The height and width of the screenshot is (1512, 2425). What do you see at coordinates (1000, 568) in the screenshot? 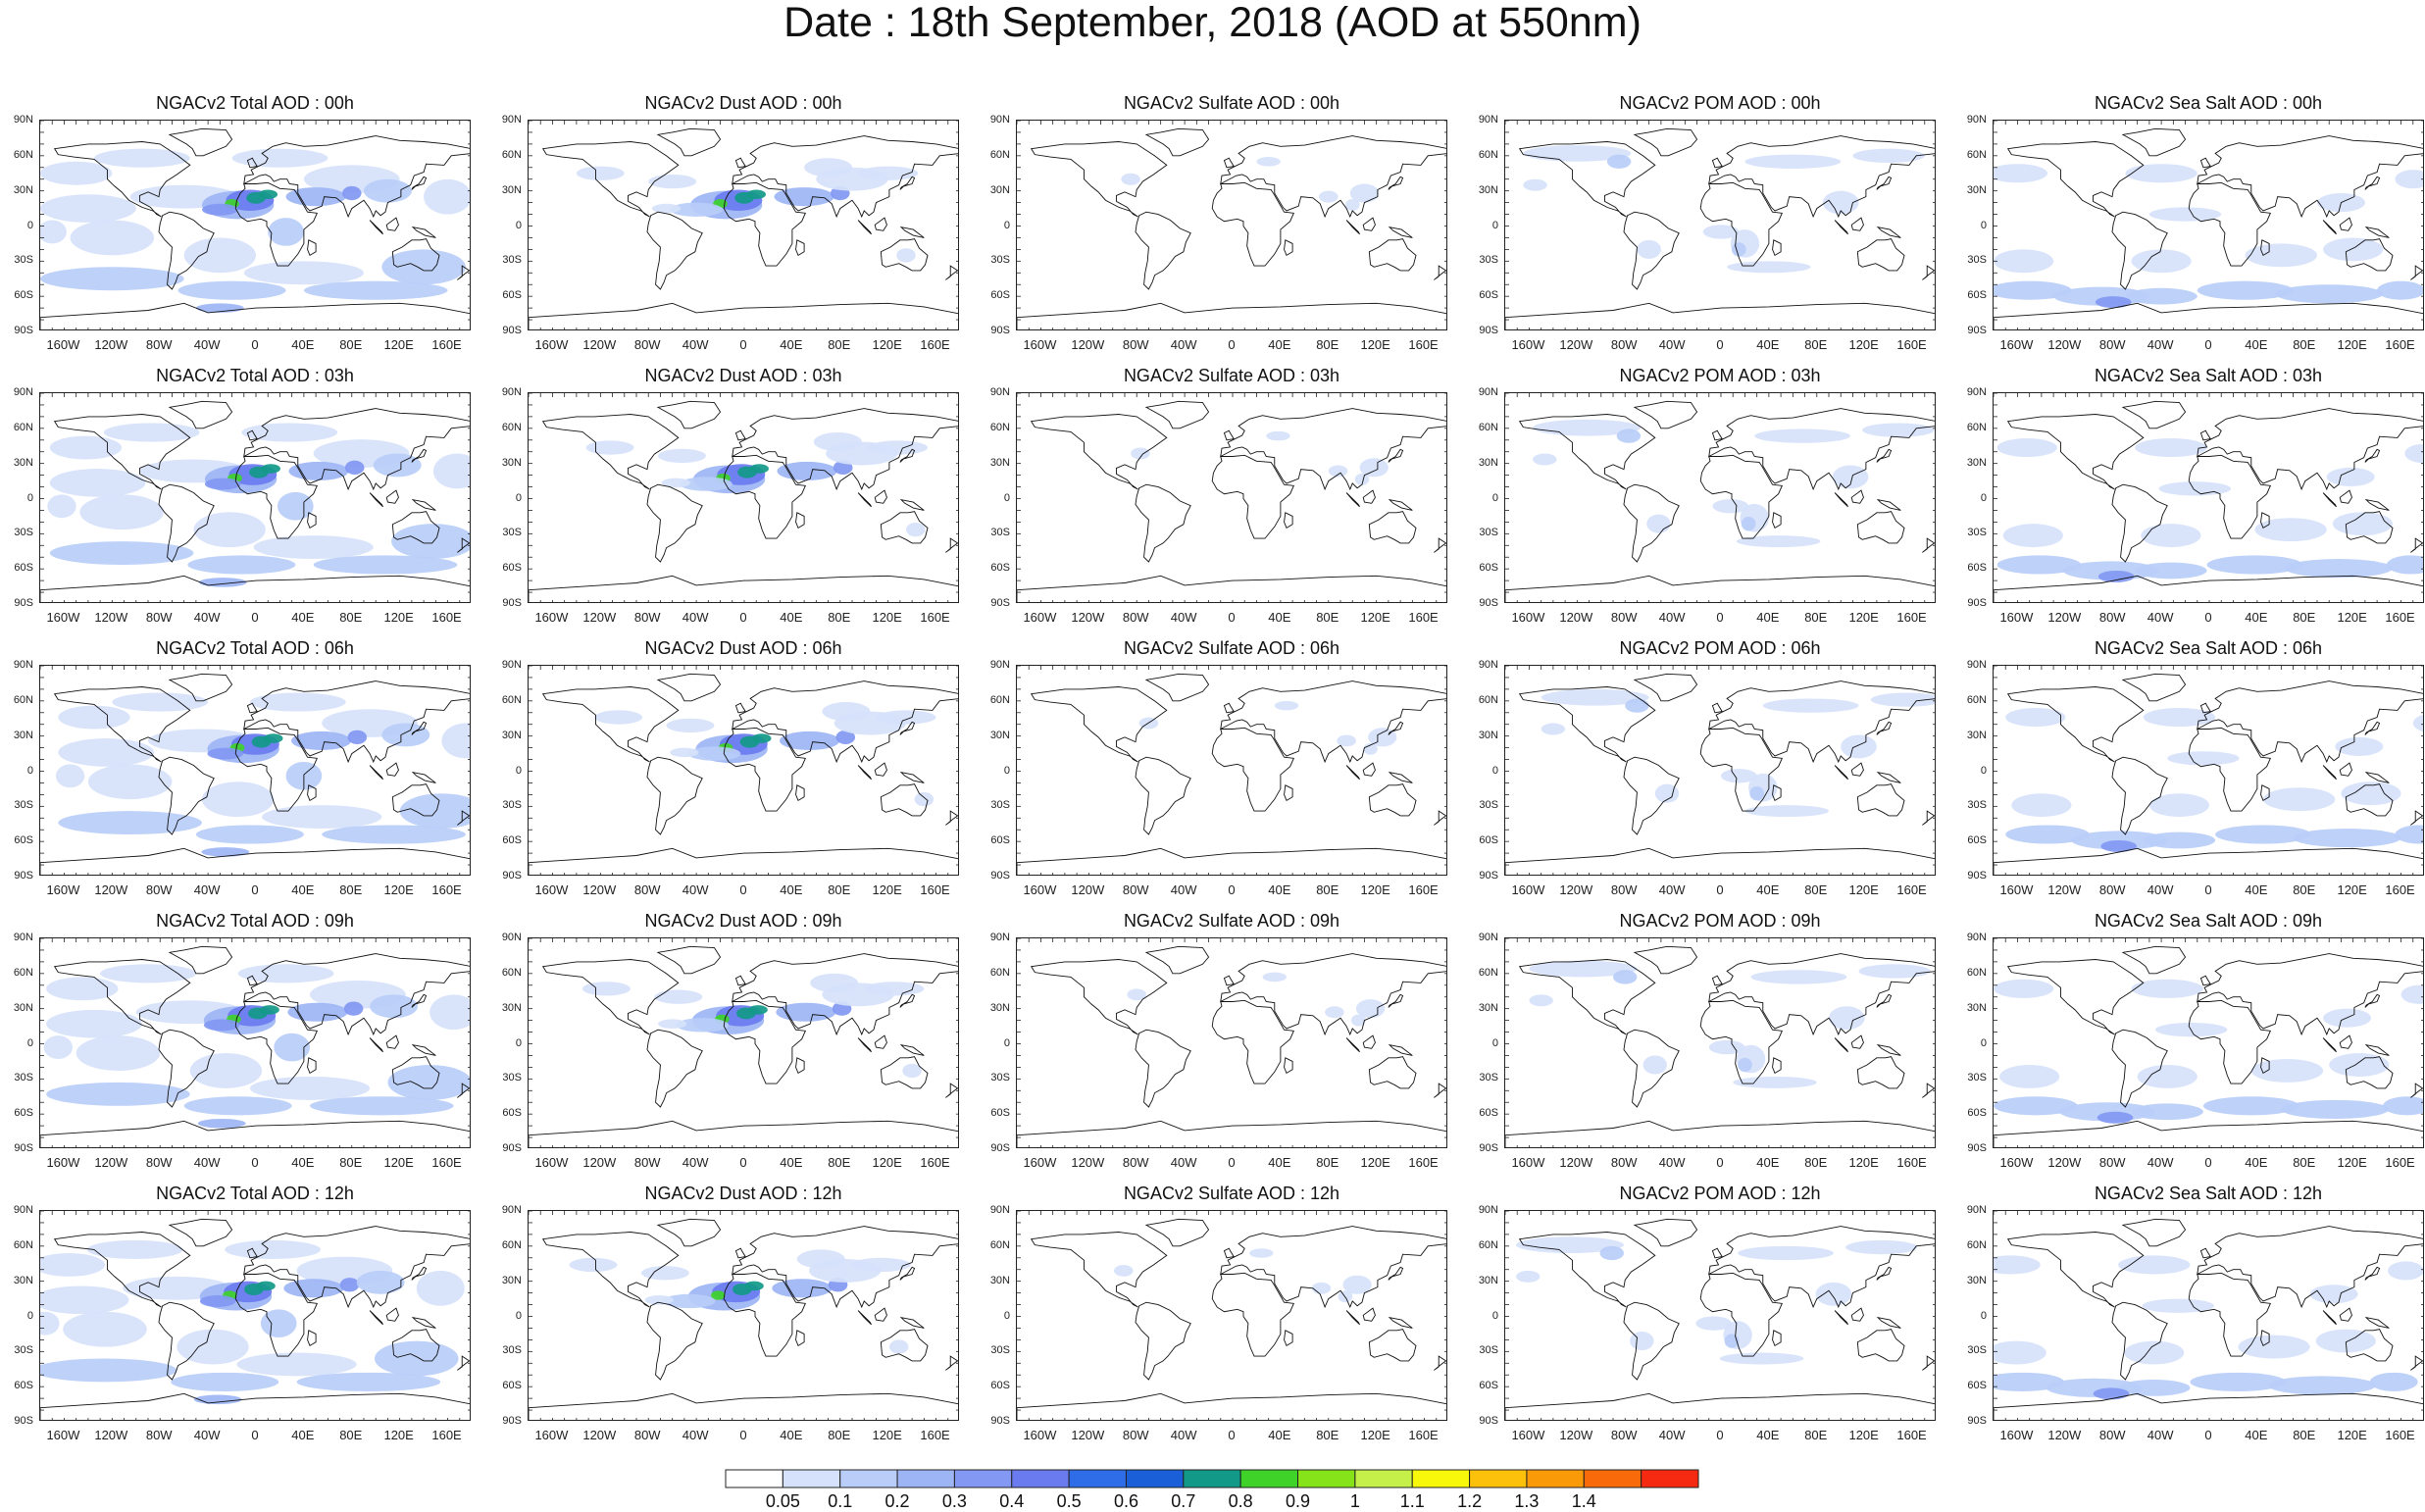
I see `lat-tick-label: 60S` at bounding box center [1000, 568].